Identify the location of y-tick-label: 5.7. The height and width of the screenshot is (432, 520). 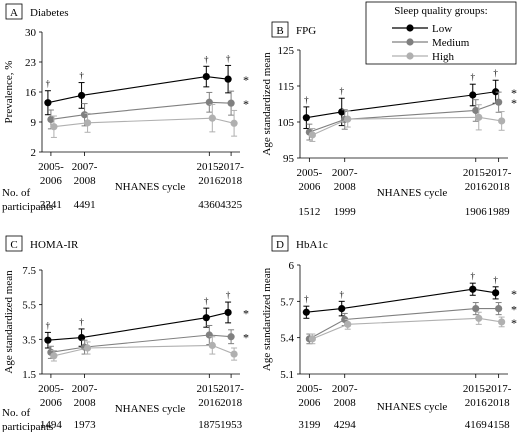
(287, 302).